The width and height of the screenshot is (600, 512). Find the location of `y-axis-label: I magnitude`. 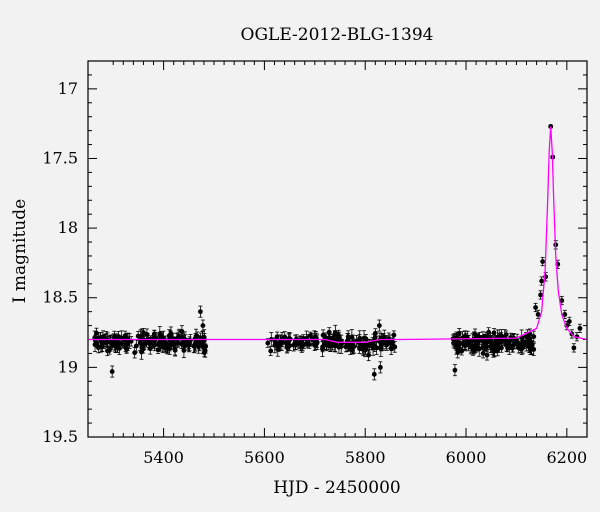

y-axis-label: I magnitude is located at coordinates (20, 251).